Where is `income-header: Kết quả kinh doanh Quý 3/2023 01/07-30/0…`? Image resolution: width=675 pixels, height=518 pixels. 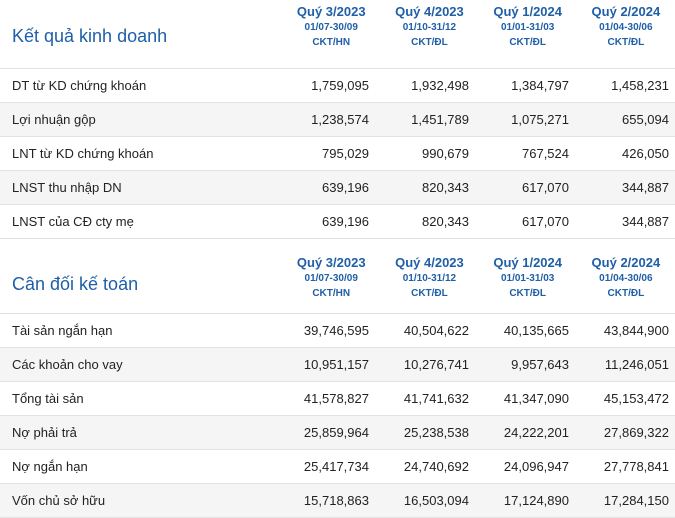
income-header: Kết quả kinh doanh Quý 3/2023 01/07-30/0… is located at coordinates (337, 34).